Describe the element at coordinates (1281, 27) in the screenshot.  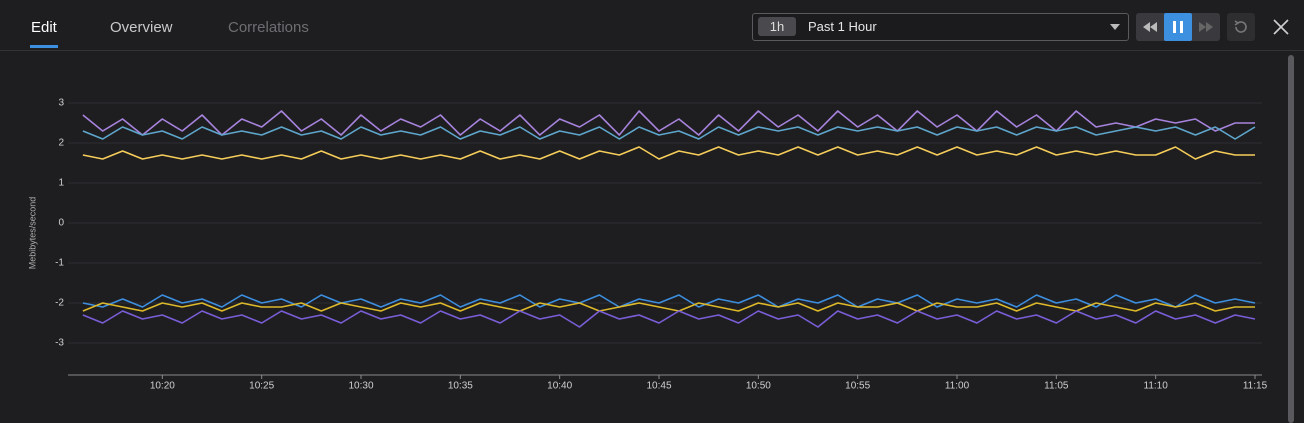
I see `close-button` at that location.